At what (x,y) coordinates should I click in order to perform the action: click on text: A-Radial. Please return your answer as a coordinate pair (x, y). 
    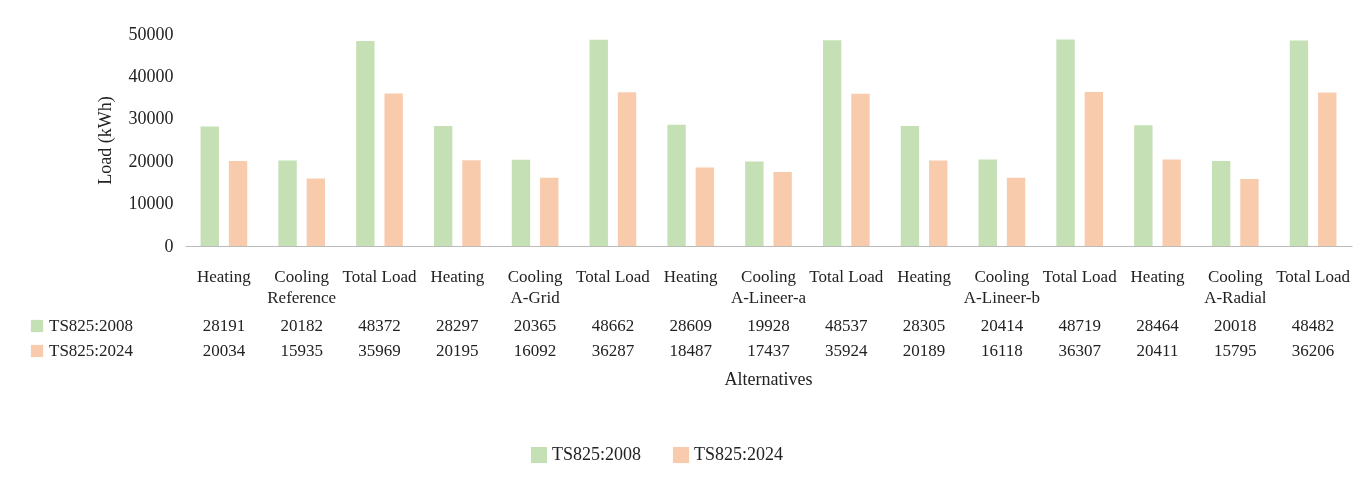
    Looking at the image, I should click on (1235, 297).